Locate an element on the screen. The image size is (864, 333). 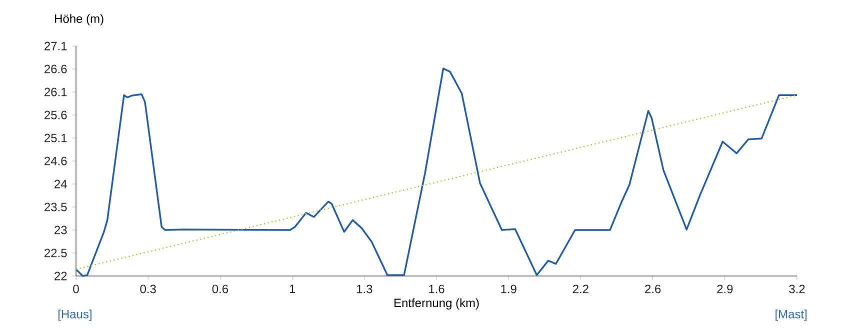
x-tick-label: 2.2 is located at coordinates (580, 289).